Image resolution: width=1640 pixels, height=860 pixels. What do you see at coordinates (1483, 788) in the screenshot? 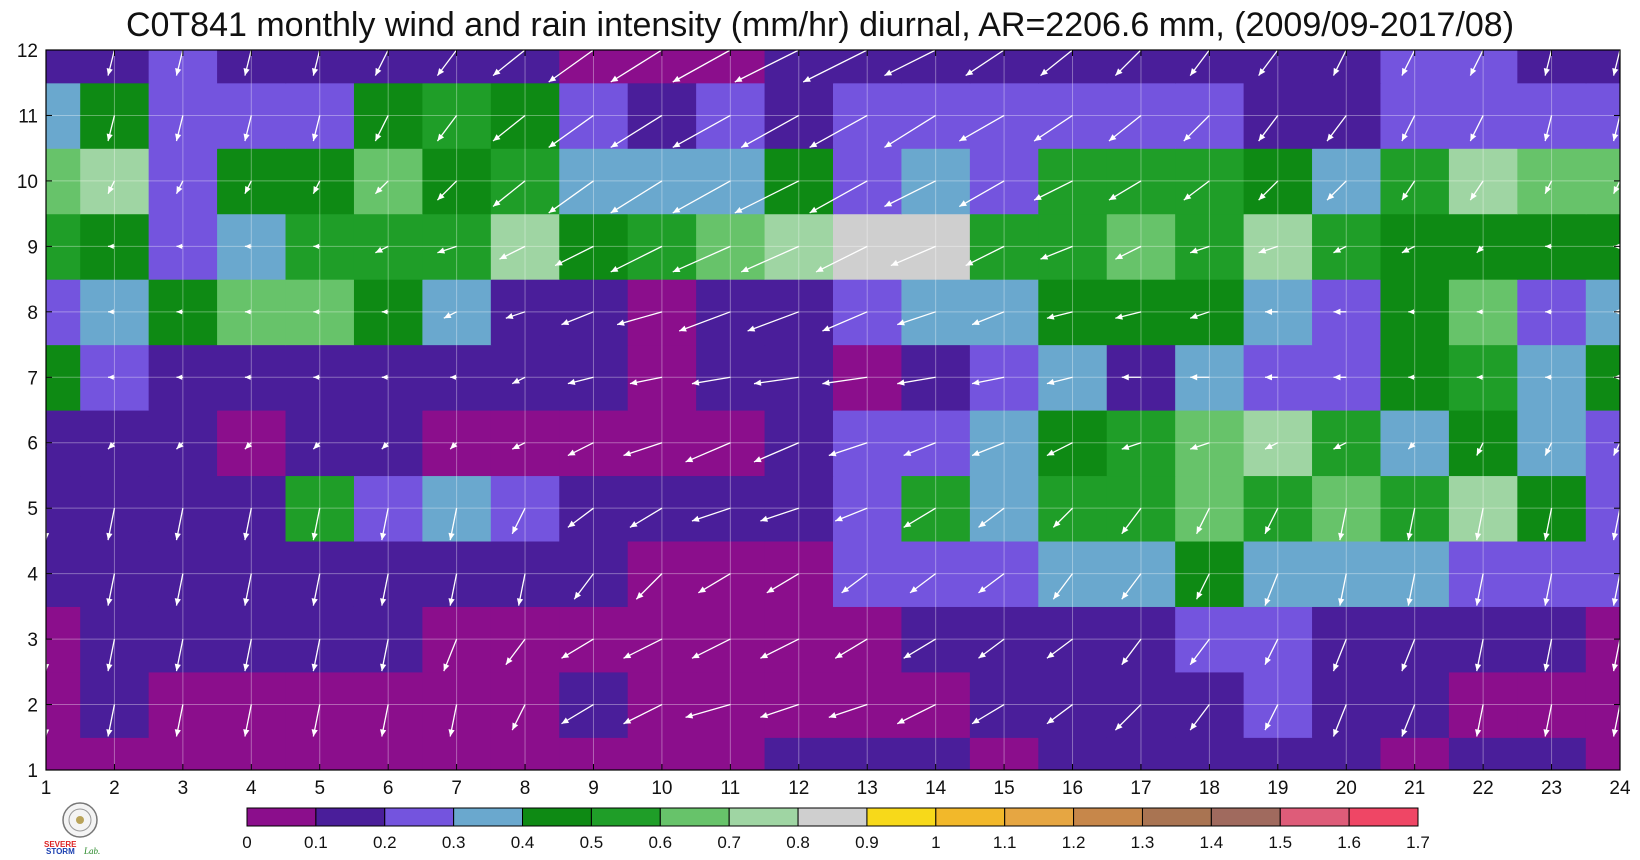
I see `x-tick-label: 22` at bounding box center [1483, 788].